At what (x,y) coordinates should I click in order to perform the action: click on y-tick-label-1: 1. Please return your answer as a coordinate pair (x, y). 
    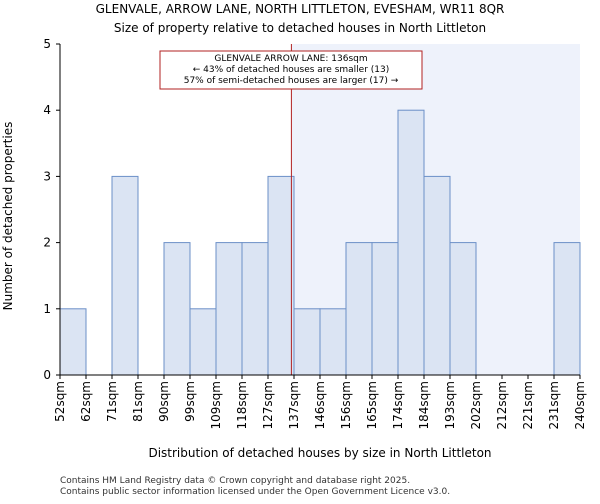
    Looking at the image, I should click on (47, 309).